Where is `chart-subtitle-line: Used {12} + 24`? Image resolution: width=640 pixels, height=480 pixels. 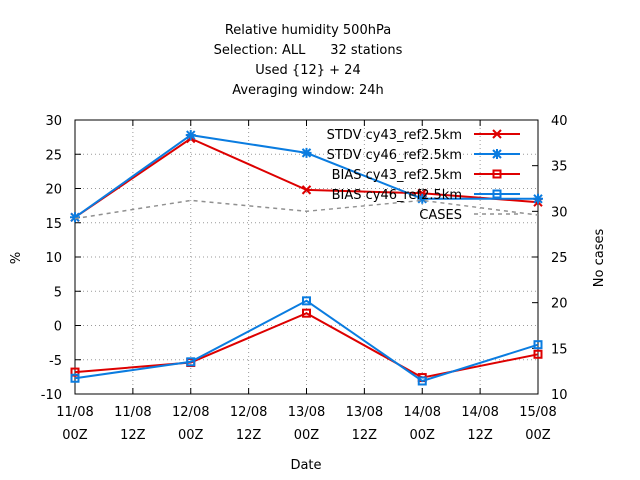 chart-subtitle-line: Used {12} + 24 is located at coordinates (307, 70).